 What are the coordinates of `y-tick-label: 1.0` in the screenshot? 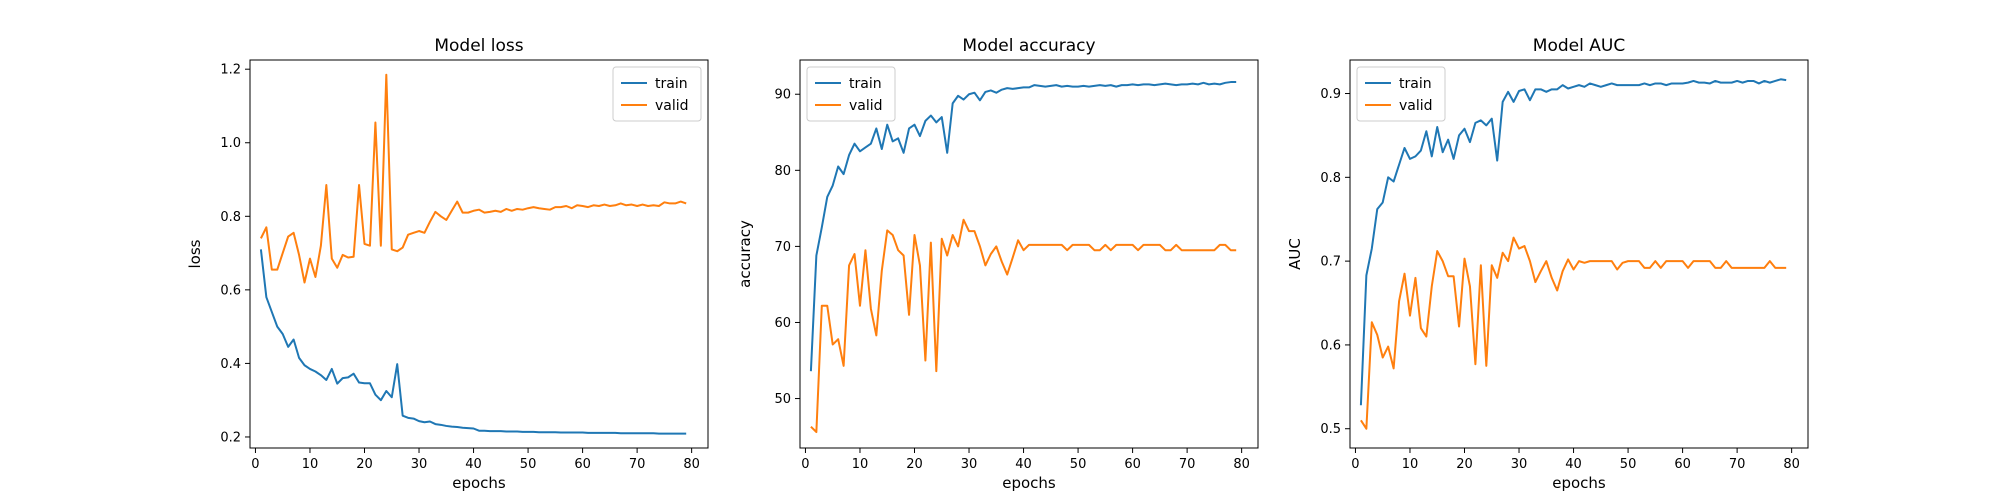 It's located at (230, 143).